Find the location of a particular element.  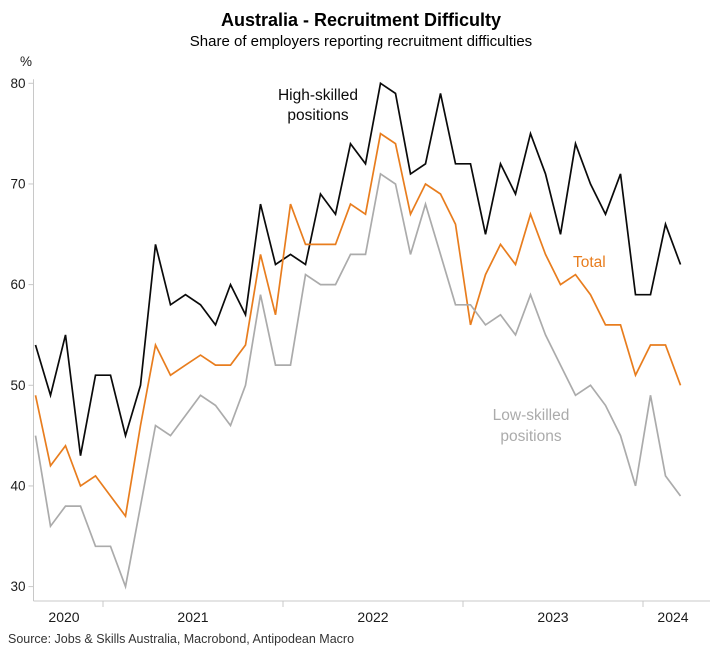

y-tick-label: 30 is located at coordinates (17, 586).